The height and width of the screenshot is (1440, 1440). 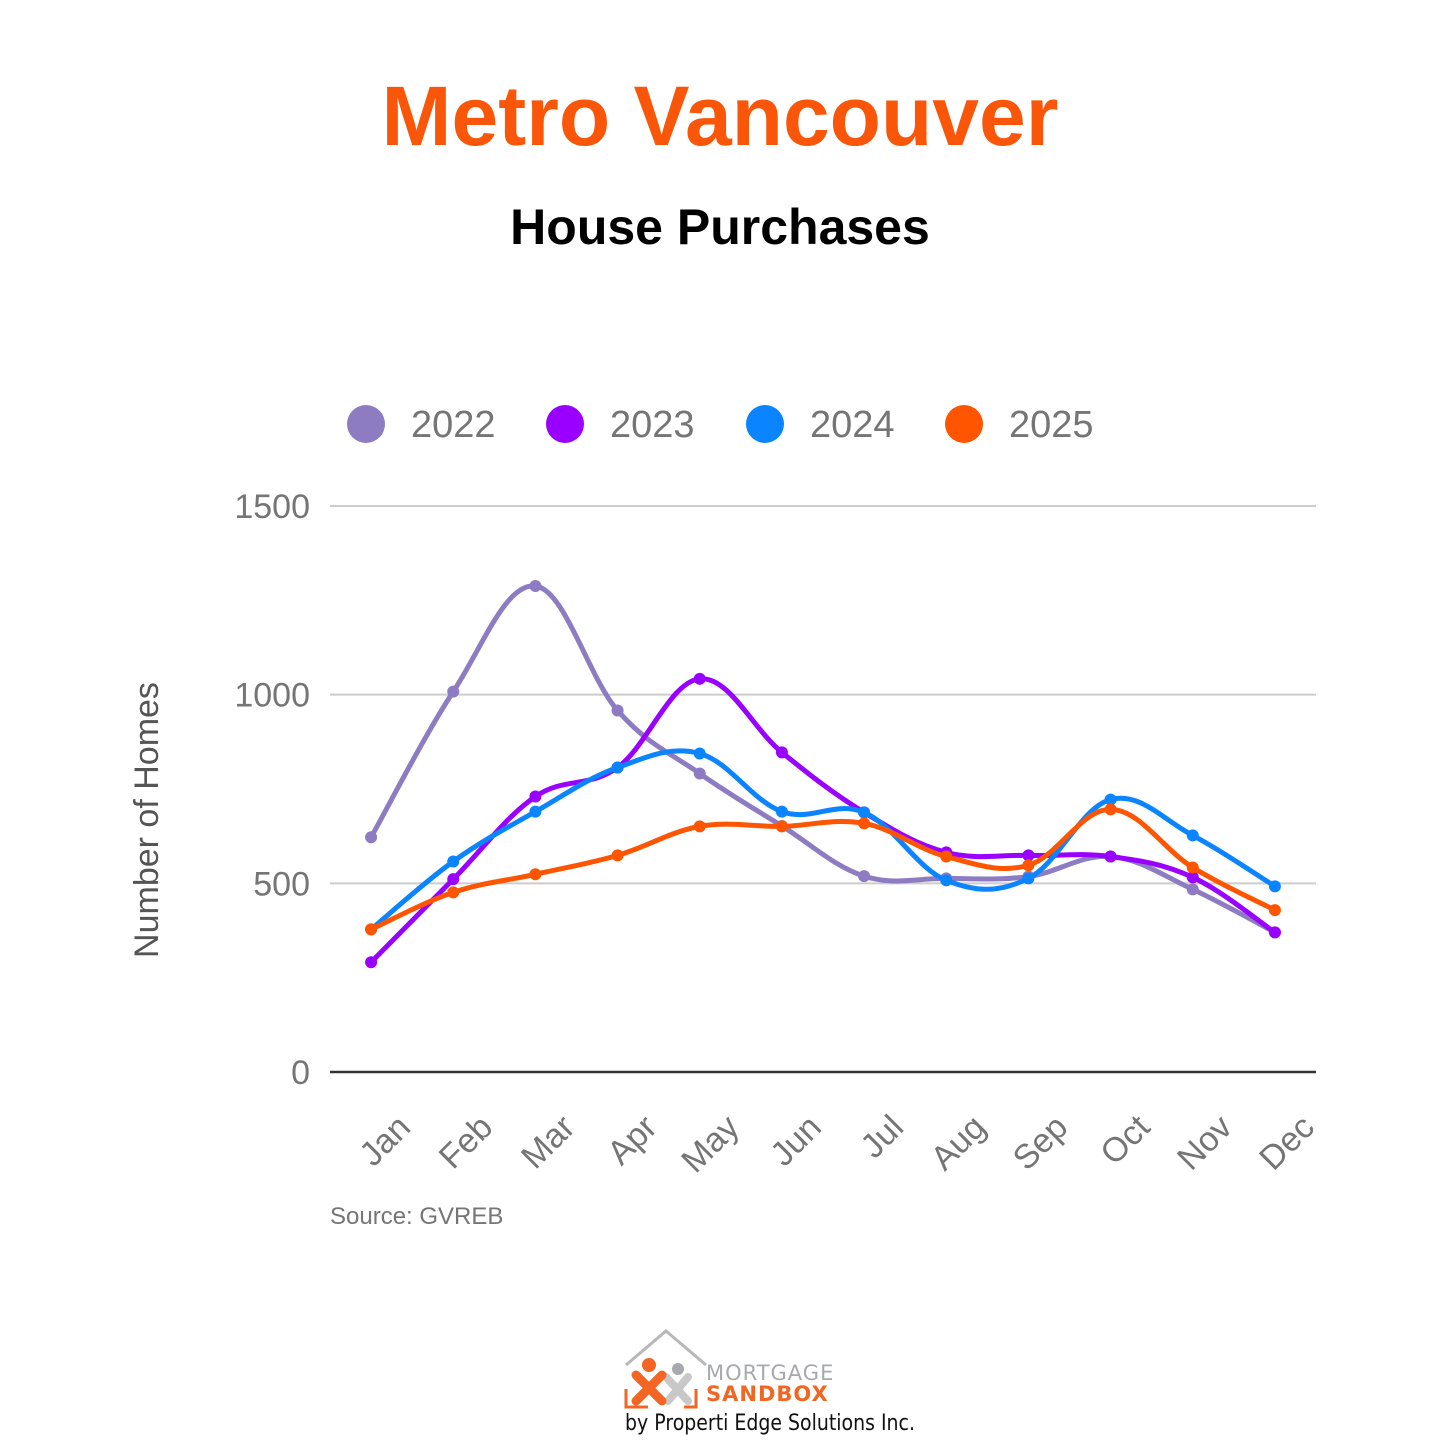 I want to click on legend-item-2022: 2022, so click(x=421, y=425).